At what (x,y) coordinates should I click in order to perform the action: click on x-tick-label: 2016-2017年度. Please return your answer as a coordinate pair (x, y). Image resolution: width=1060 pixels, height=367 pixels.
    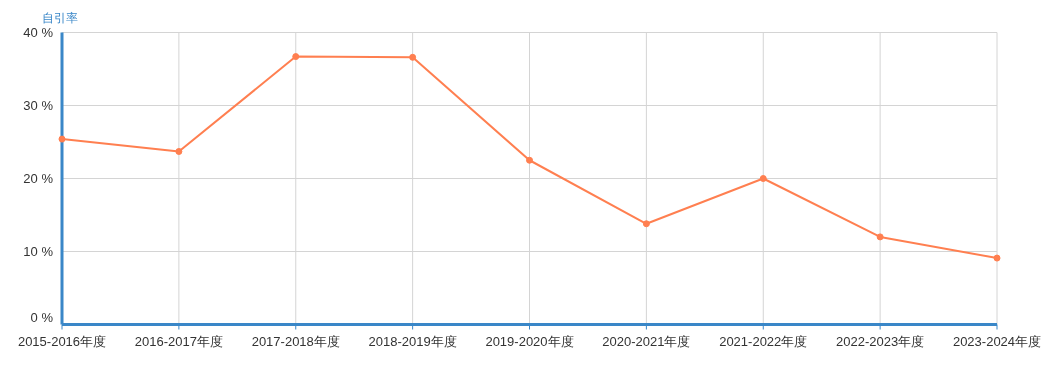
    Looking at the image, I should click on (178, 341).